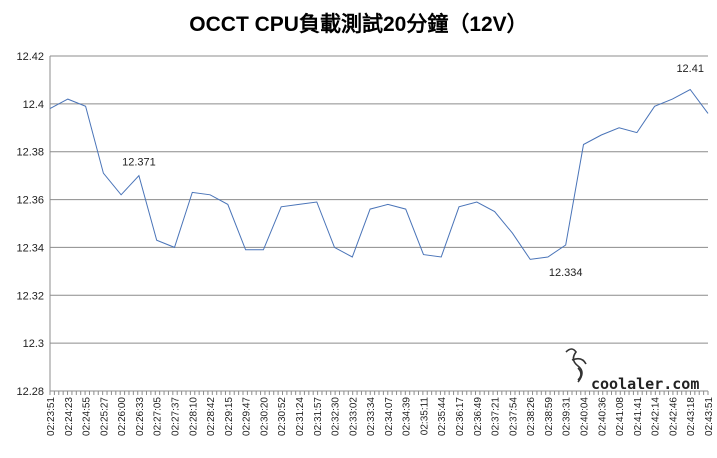 The image size is (717, 458). What do you see at coordinates (407, 416) in the screenshot?
I see `x-tick-label: 02:34:39` at bounding box center [407, 416].